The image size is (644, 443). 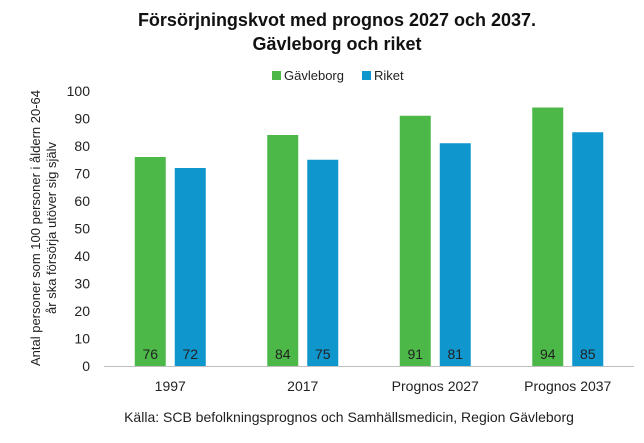 I want to click on y-tick-label: 20, so click(x=82, y=311).